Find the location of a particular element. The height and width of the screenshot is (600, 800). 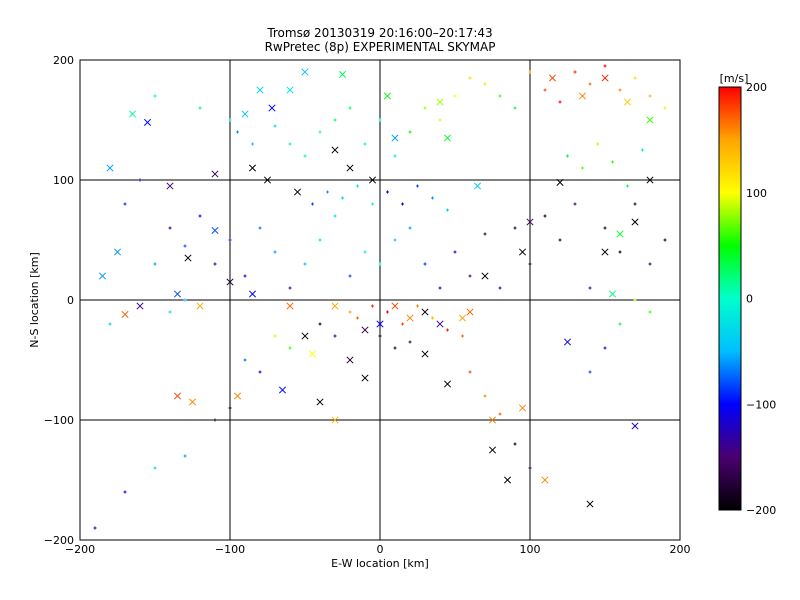

colorbar-tick-label: −200 is located at coordinates (761, 510).